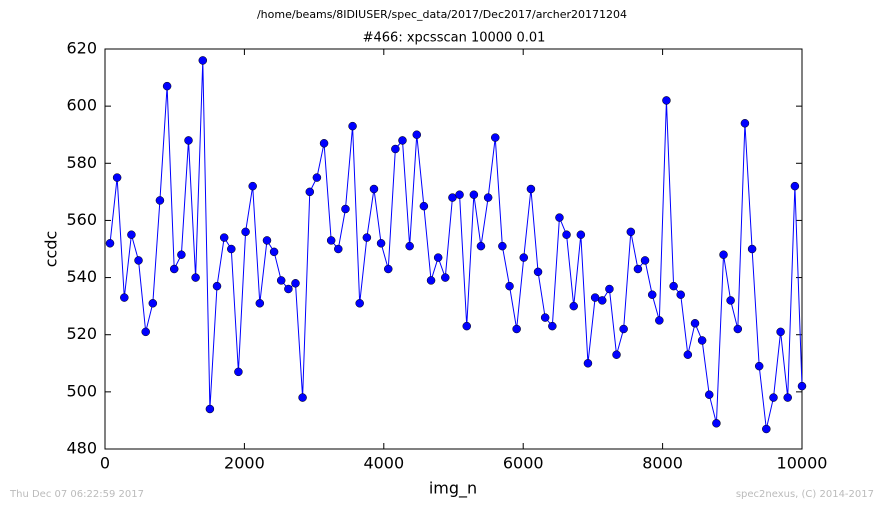  Describe the element at coordinates (51, 249) in the screenshot. I see `y-axis-label: ccdc` at that location.